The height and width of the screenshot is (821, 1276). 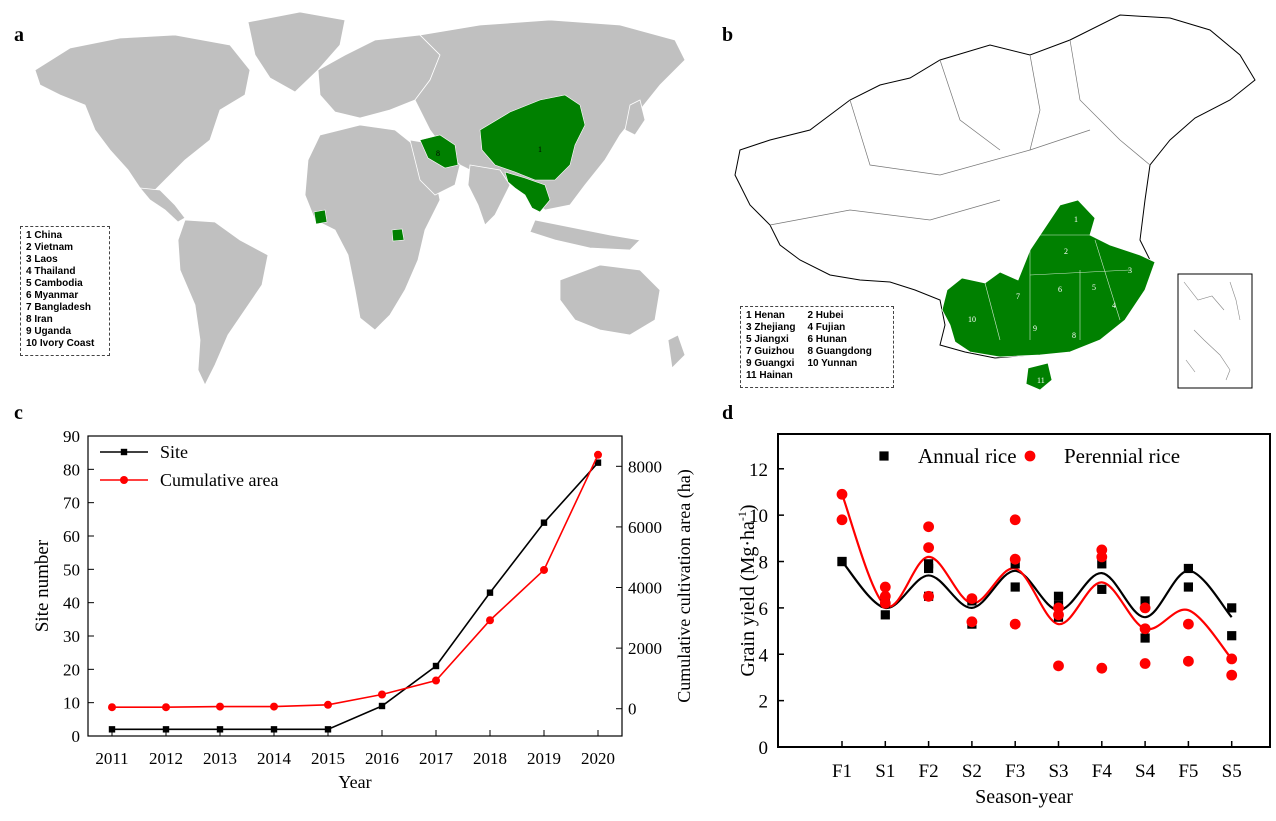 I want to click on x-tick-label: S4, so click(x=1145, y=771).